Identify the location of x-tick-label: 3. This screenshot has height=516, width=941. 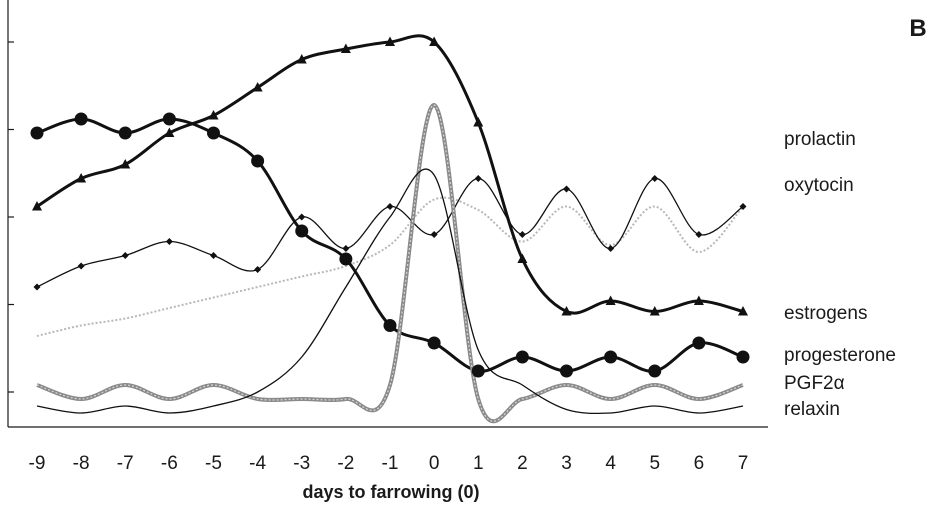
(566, 463).